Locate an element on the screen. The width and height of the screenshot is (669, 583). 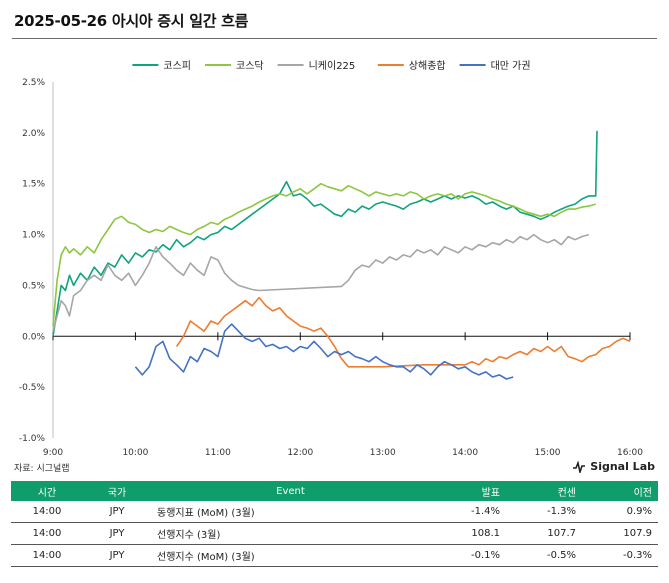
cell-consensus: 107.7 is located at coordinates (544, 533).